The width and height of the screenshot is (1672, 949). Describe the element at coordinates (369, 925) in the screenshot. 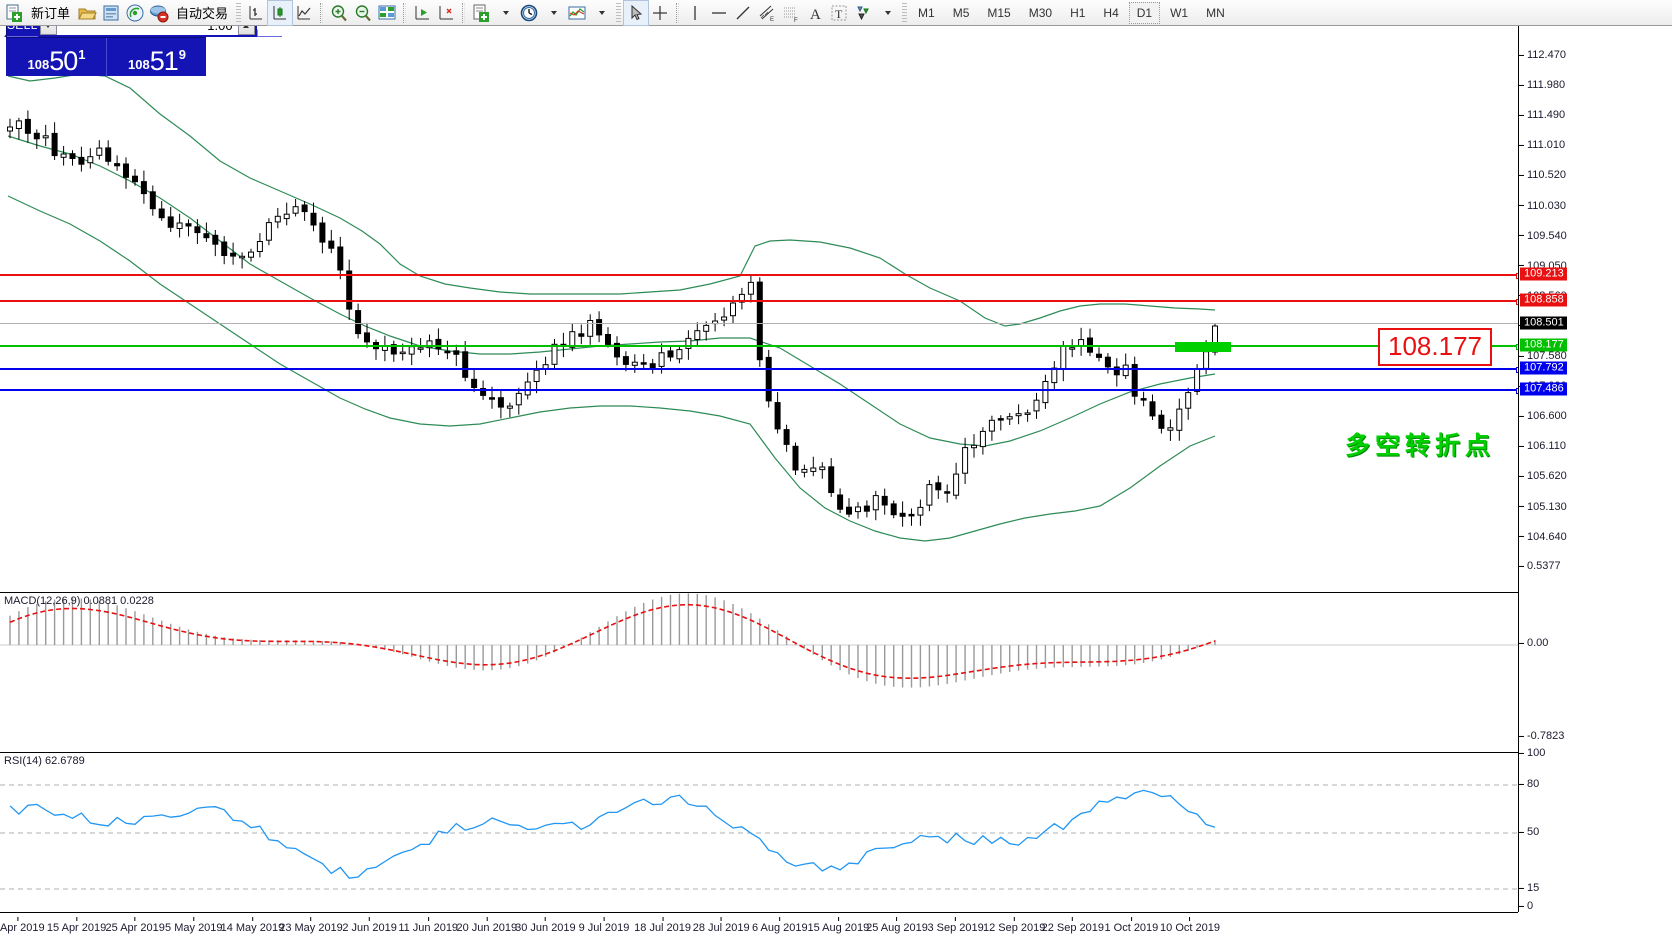

I see `date-tick: 2 Jun 2019` at that location.